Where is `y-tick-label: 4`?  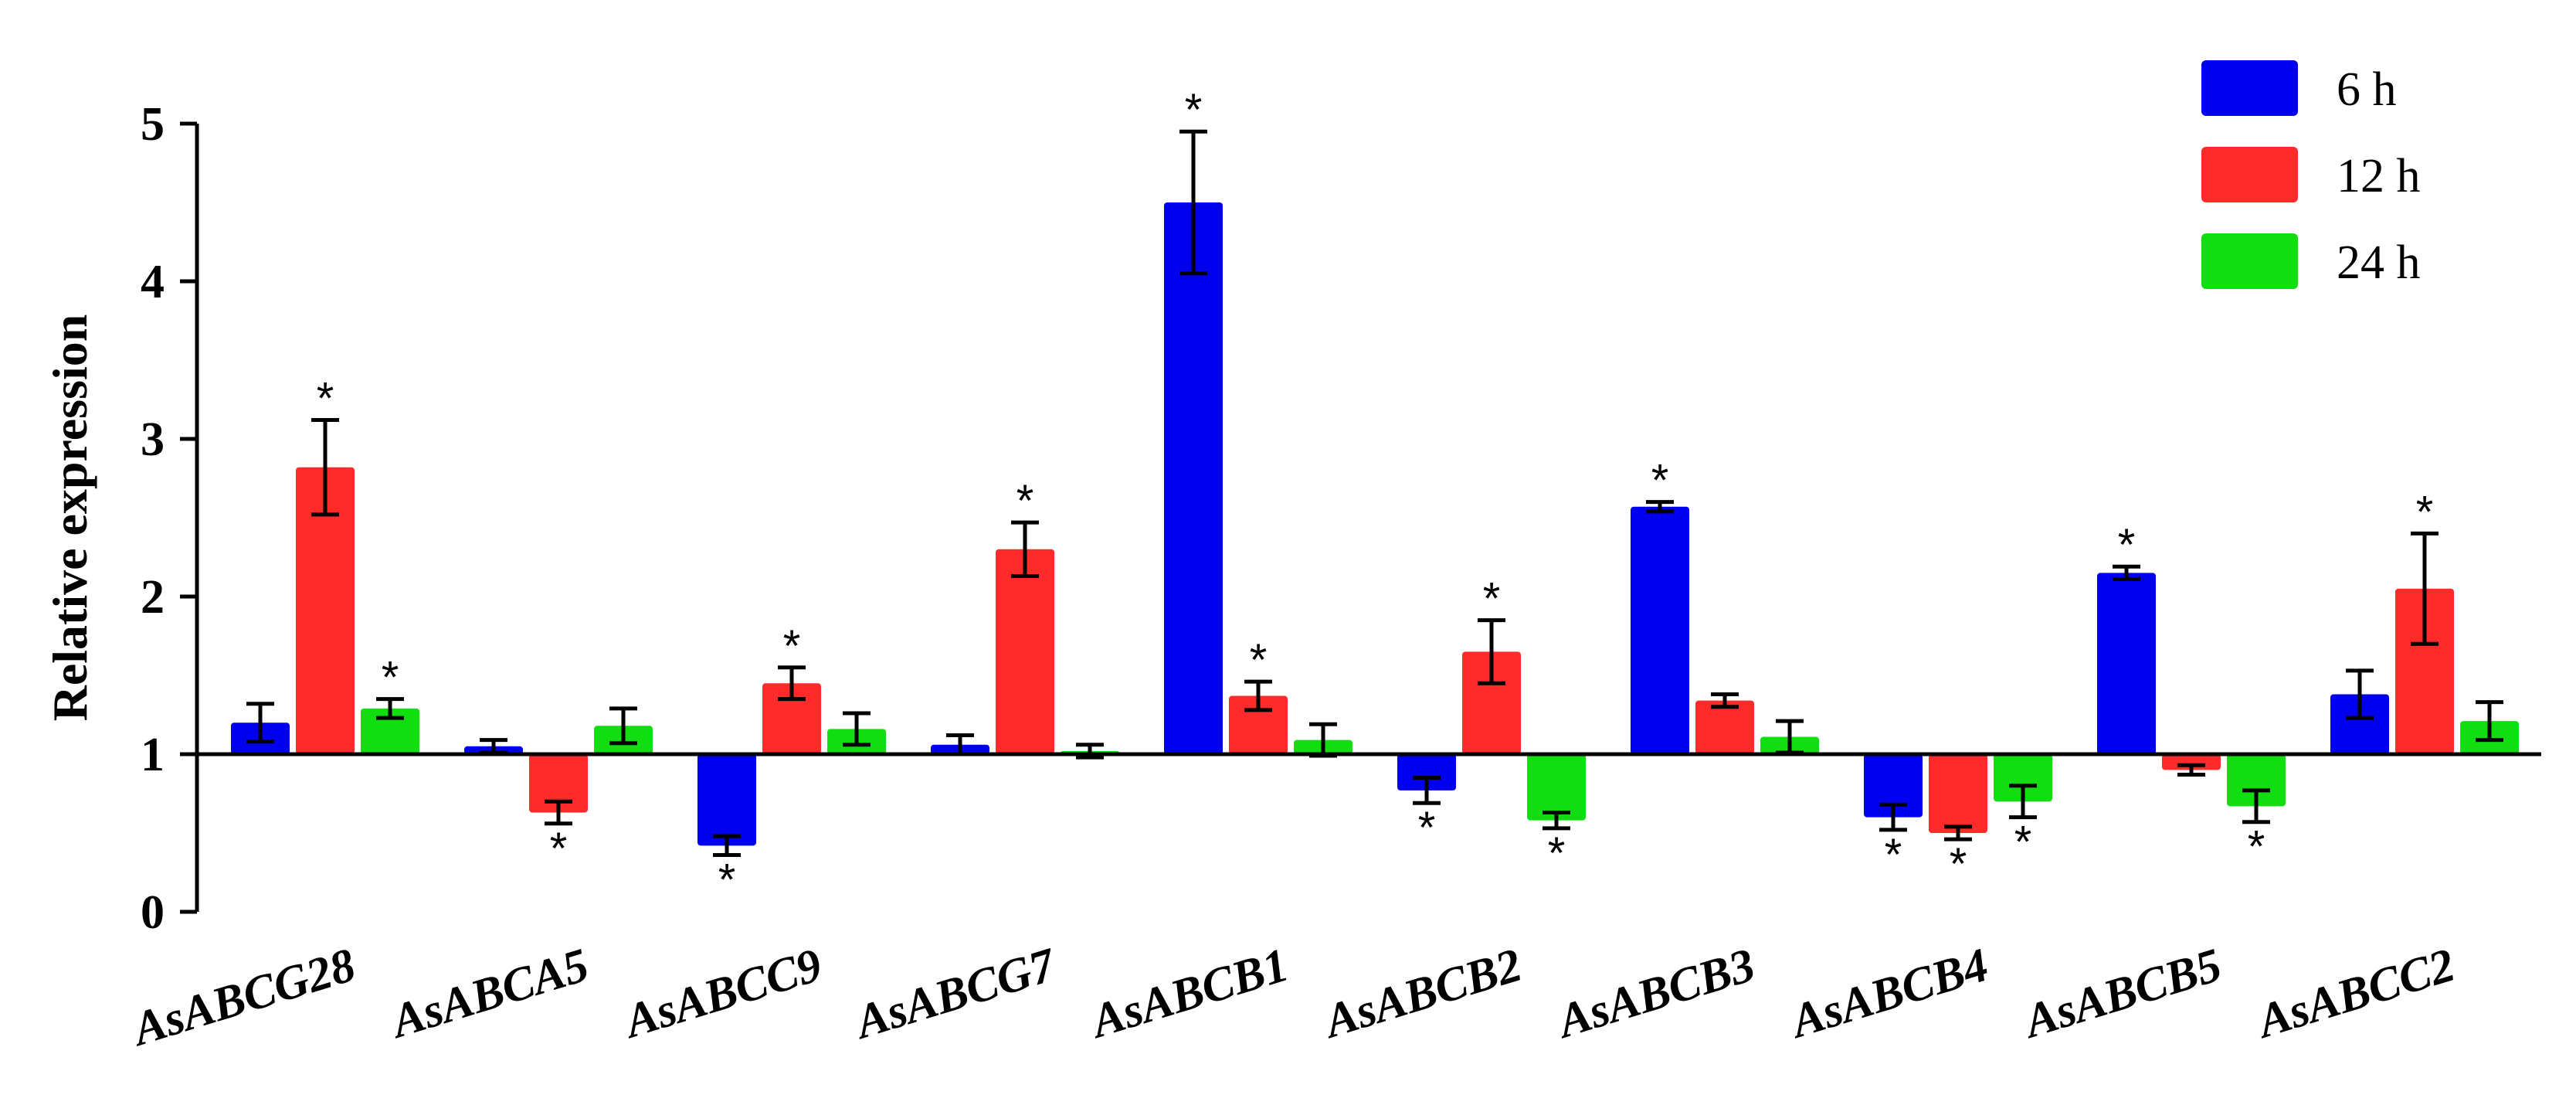 y-tick-label: 4 is located at coordinates (153, 282).